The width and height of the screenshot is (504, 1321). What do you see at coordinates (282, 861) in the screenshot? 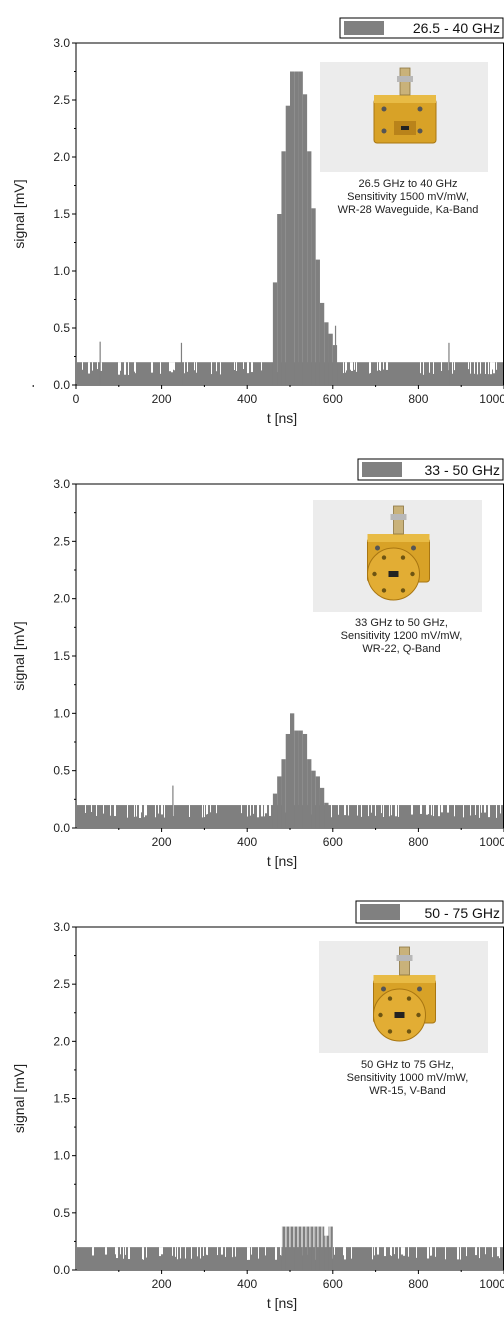
I see `x-axis-title: t [ns]` at bounding box center [282, 861].